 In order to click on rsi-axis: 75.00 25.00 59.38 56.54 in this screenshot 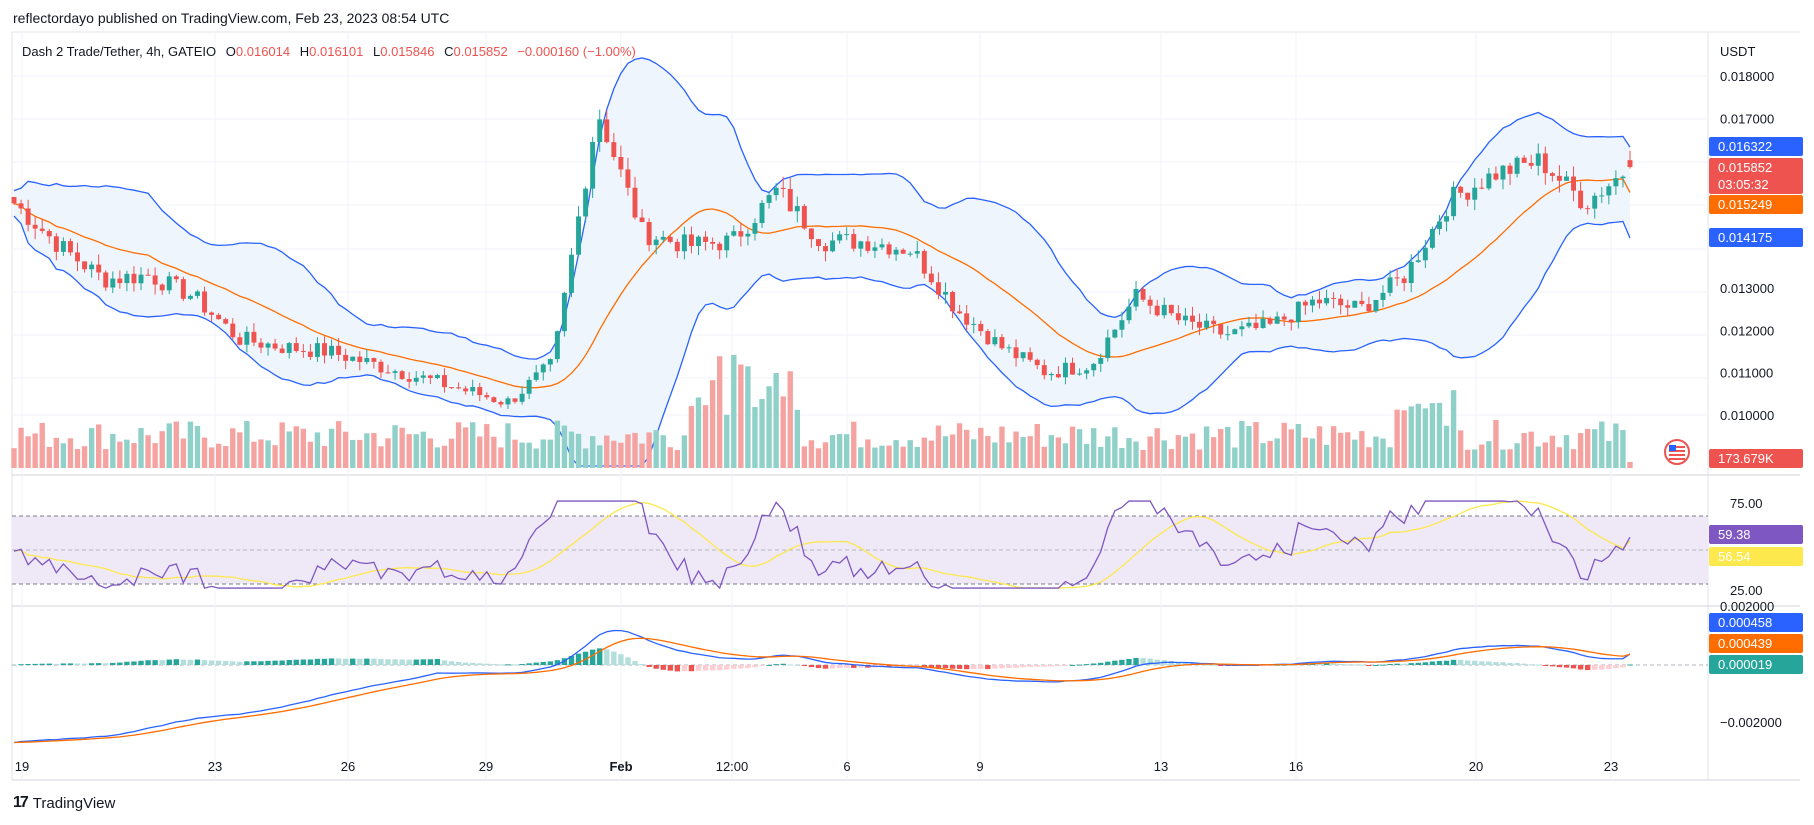, I will do `click(1756, 547)`.